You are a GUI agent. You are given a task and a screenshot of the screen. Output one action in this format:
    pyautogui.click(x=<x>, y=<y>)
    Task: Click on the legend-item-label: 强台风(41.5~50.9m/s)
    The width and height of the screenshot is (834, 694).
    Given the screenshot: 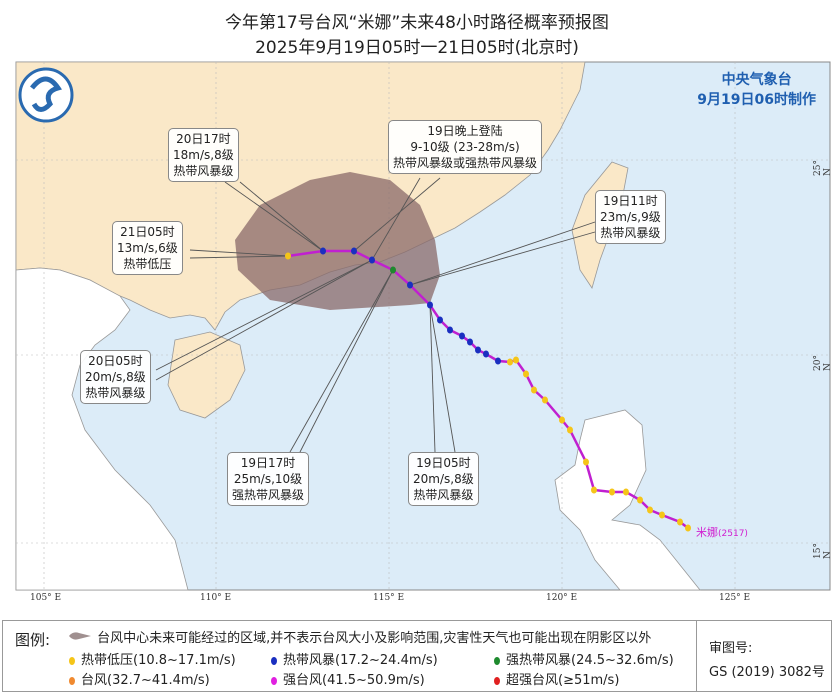 What is the action you would take?
    pyautogui.click(x=354, y=680)
    